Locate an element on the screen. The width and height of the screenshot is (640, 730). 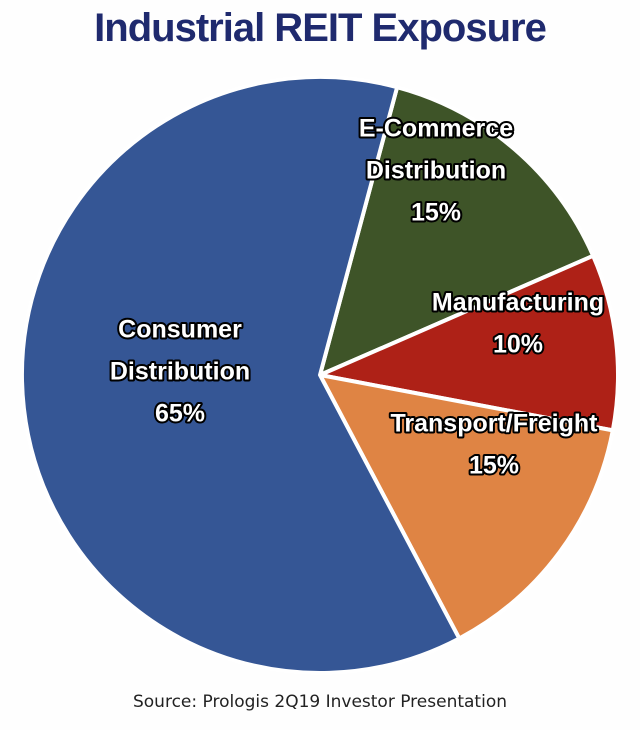
chart-title: Industrial REIT Exposure is located at coordinates (320, 28).